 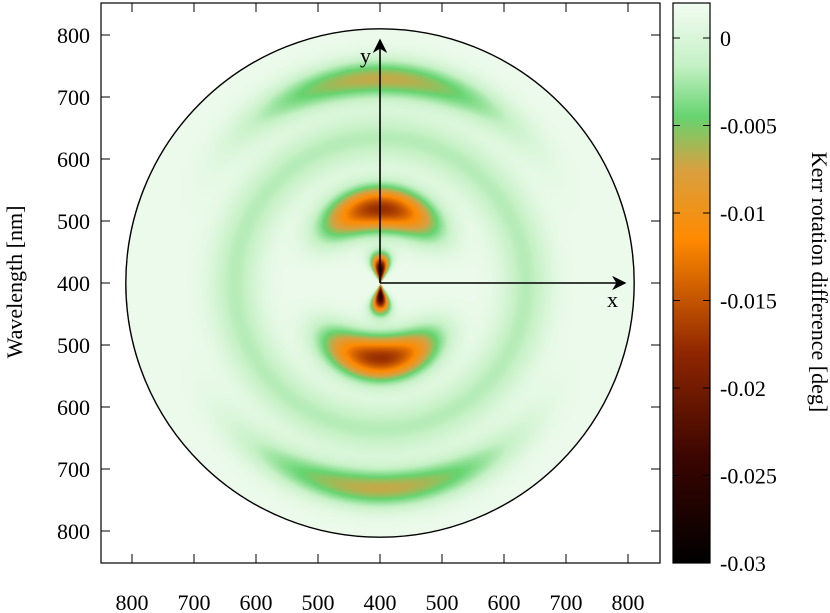 I want to click on colorbar-tick-label: 0, so click(x=725, y=38).